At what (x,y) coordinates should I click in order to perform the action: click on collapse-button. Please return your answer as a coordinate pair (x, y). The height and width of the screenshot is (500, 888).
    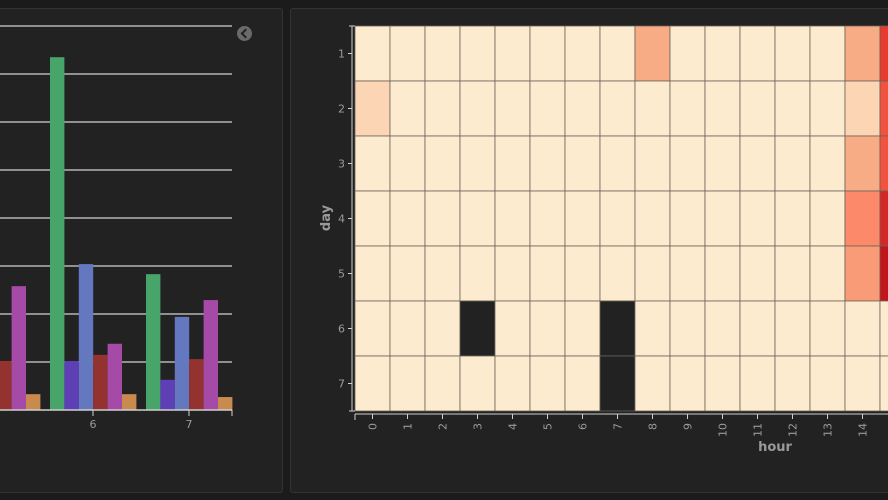
    Looking at the image, I should click on (244, 33).